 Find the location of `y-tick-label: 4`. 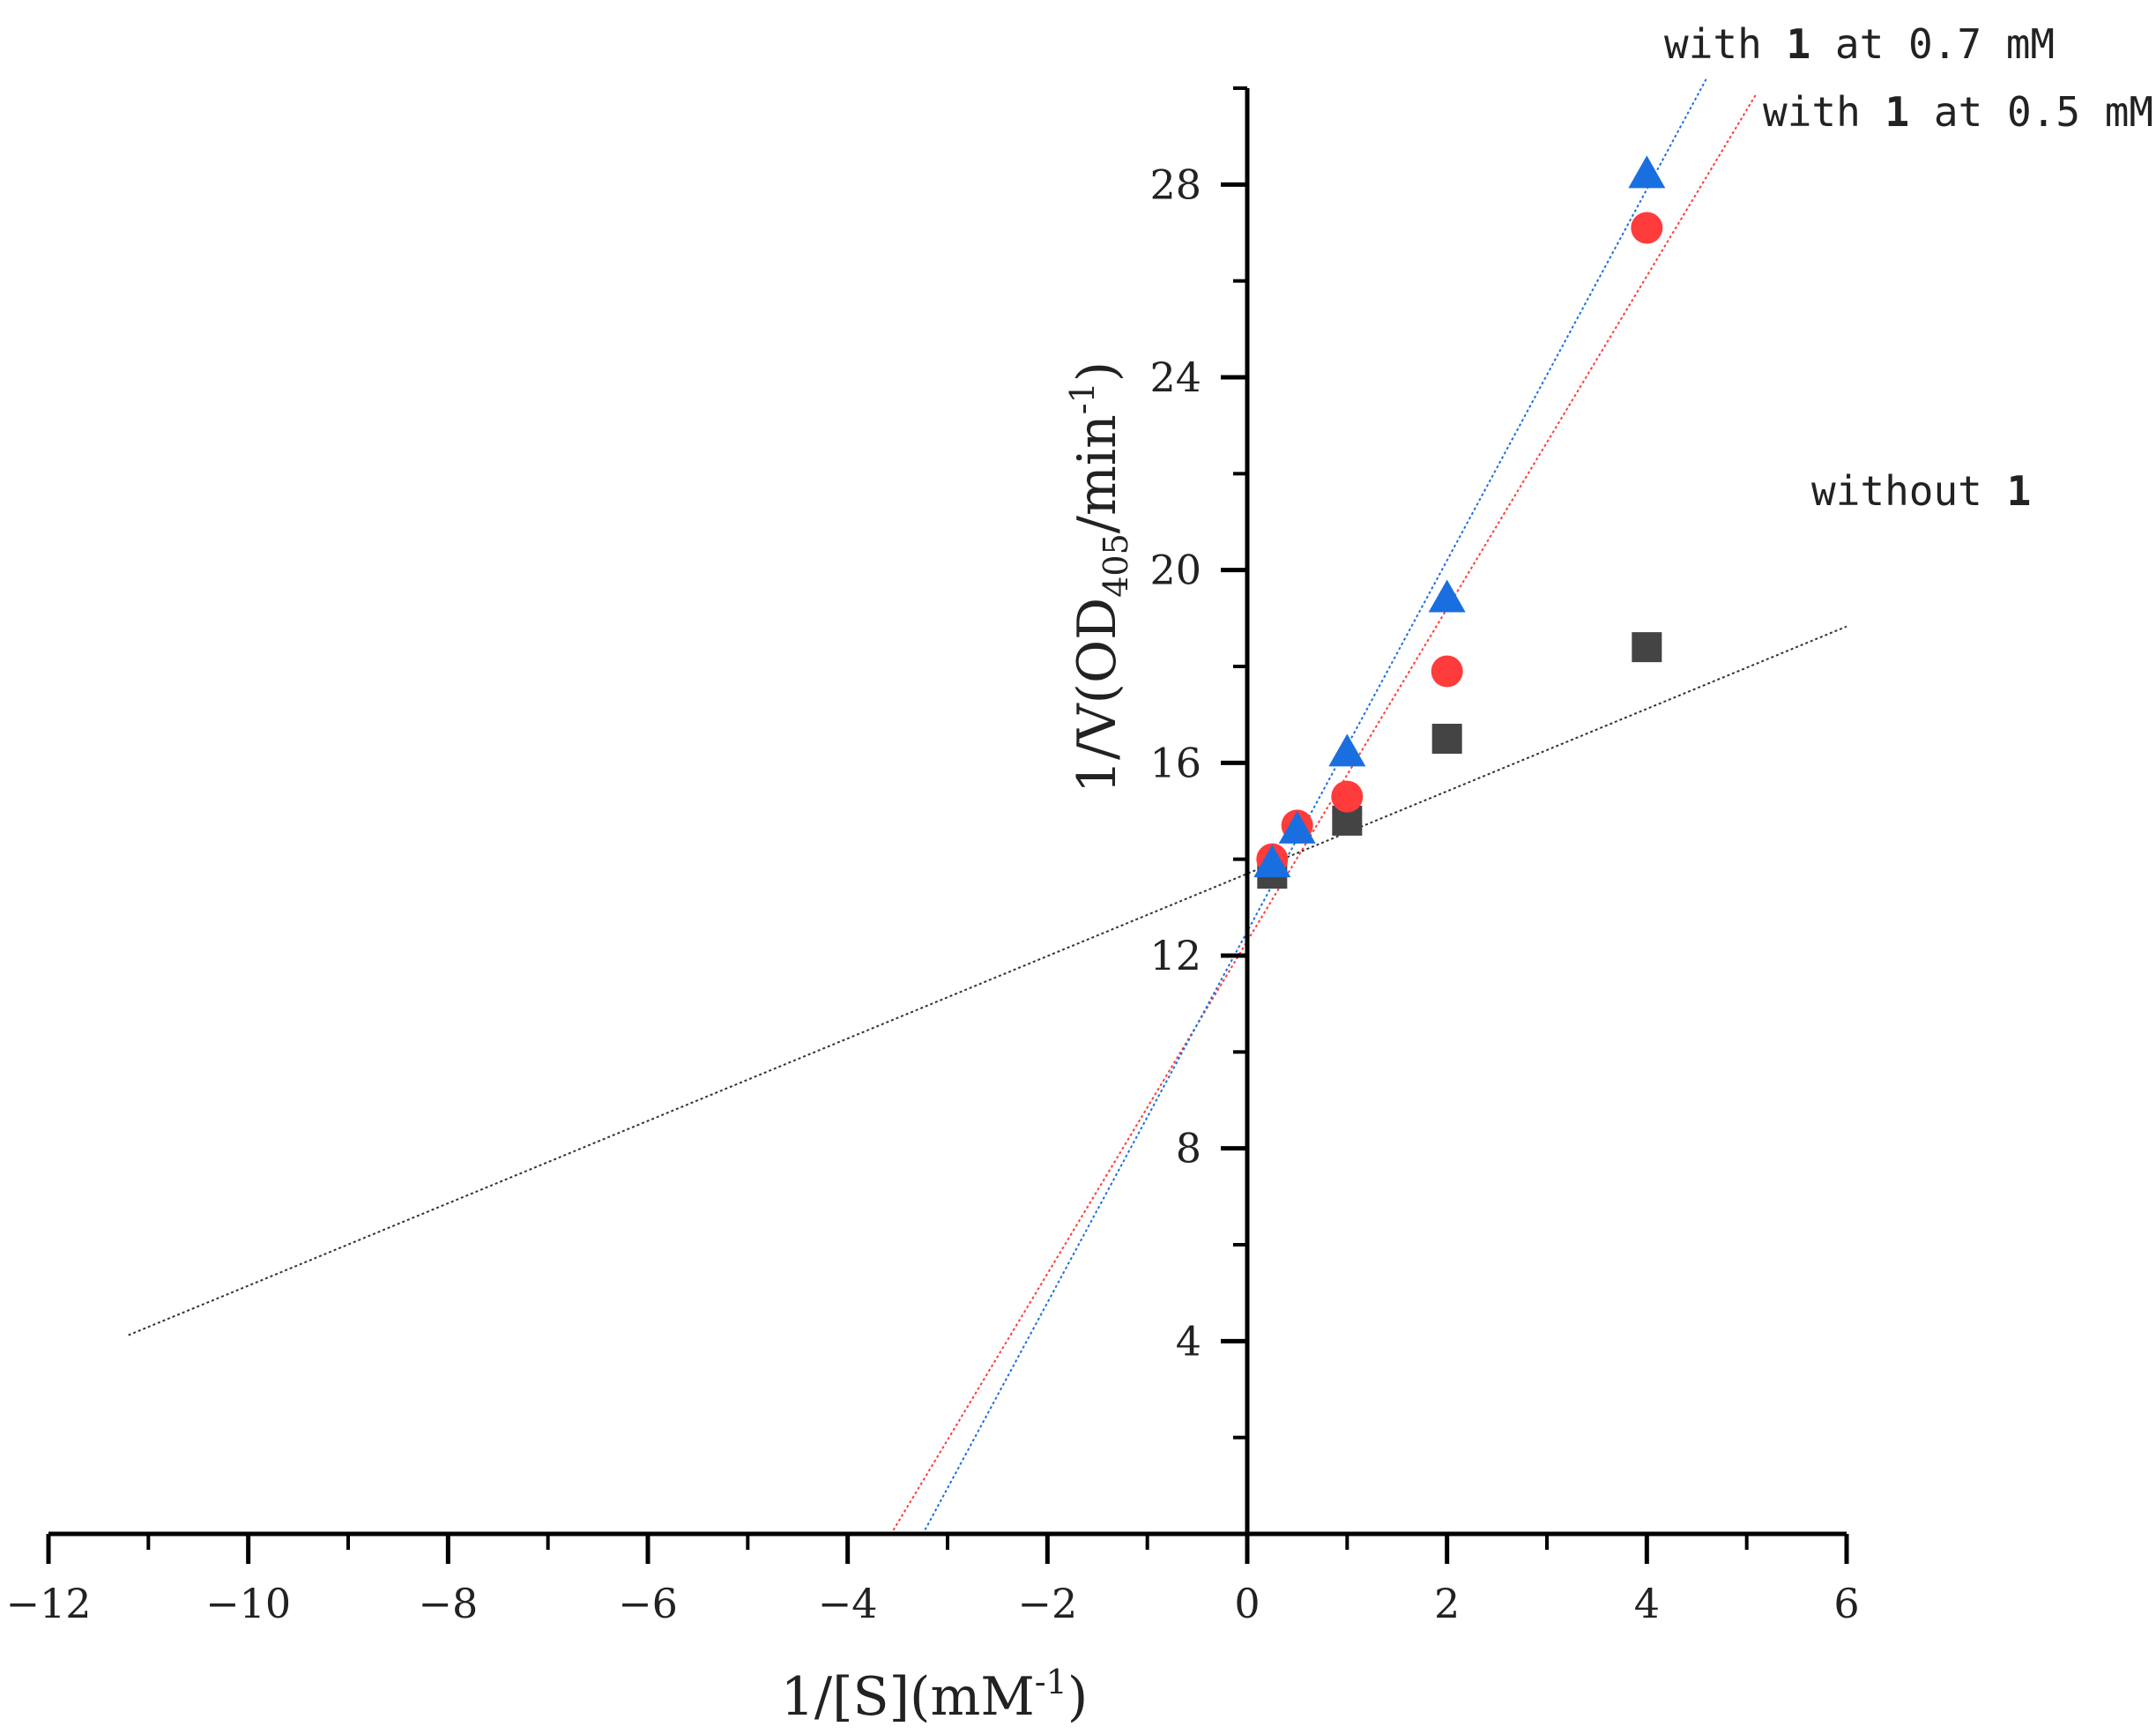

y-tick-label: 4 is located at coordinates (1188, 1341).